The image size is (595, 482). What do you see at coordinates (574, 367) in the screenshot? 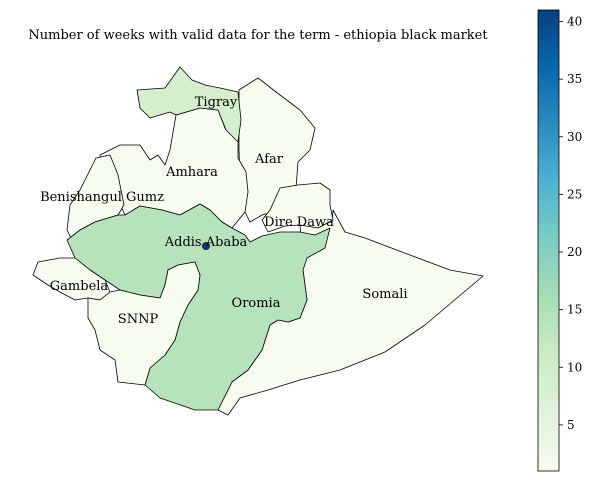
I see `colorbar-tick-label-10: 10` at bounding box center [574, 367].